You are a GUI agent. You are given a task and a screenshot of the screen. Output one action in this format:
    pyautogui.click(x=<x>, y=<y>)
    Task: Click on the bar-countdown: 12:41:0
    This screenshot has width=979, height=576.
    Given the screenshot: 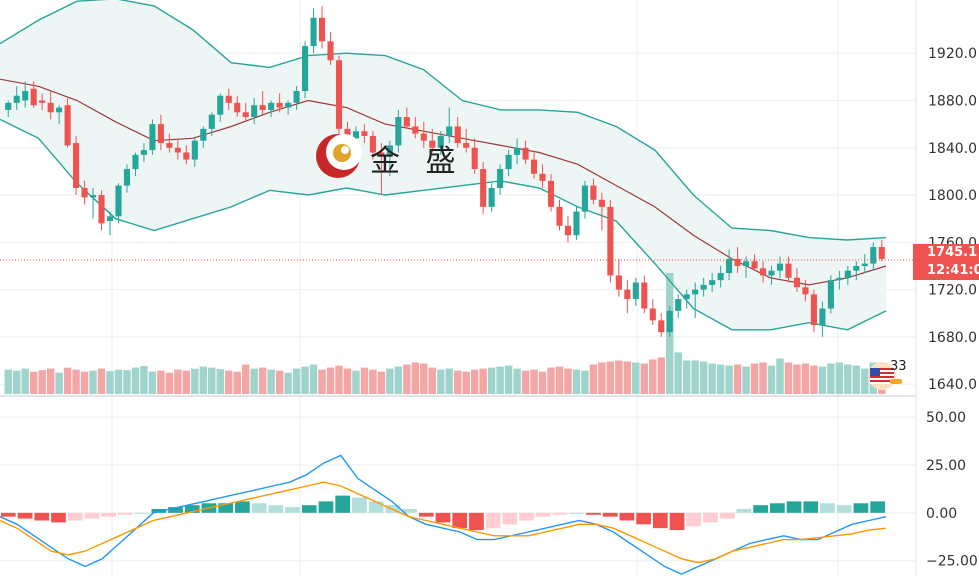 What is the action you would take?
    pyautogui.click(x=953, y=270)
    